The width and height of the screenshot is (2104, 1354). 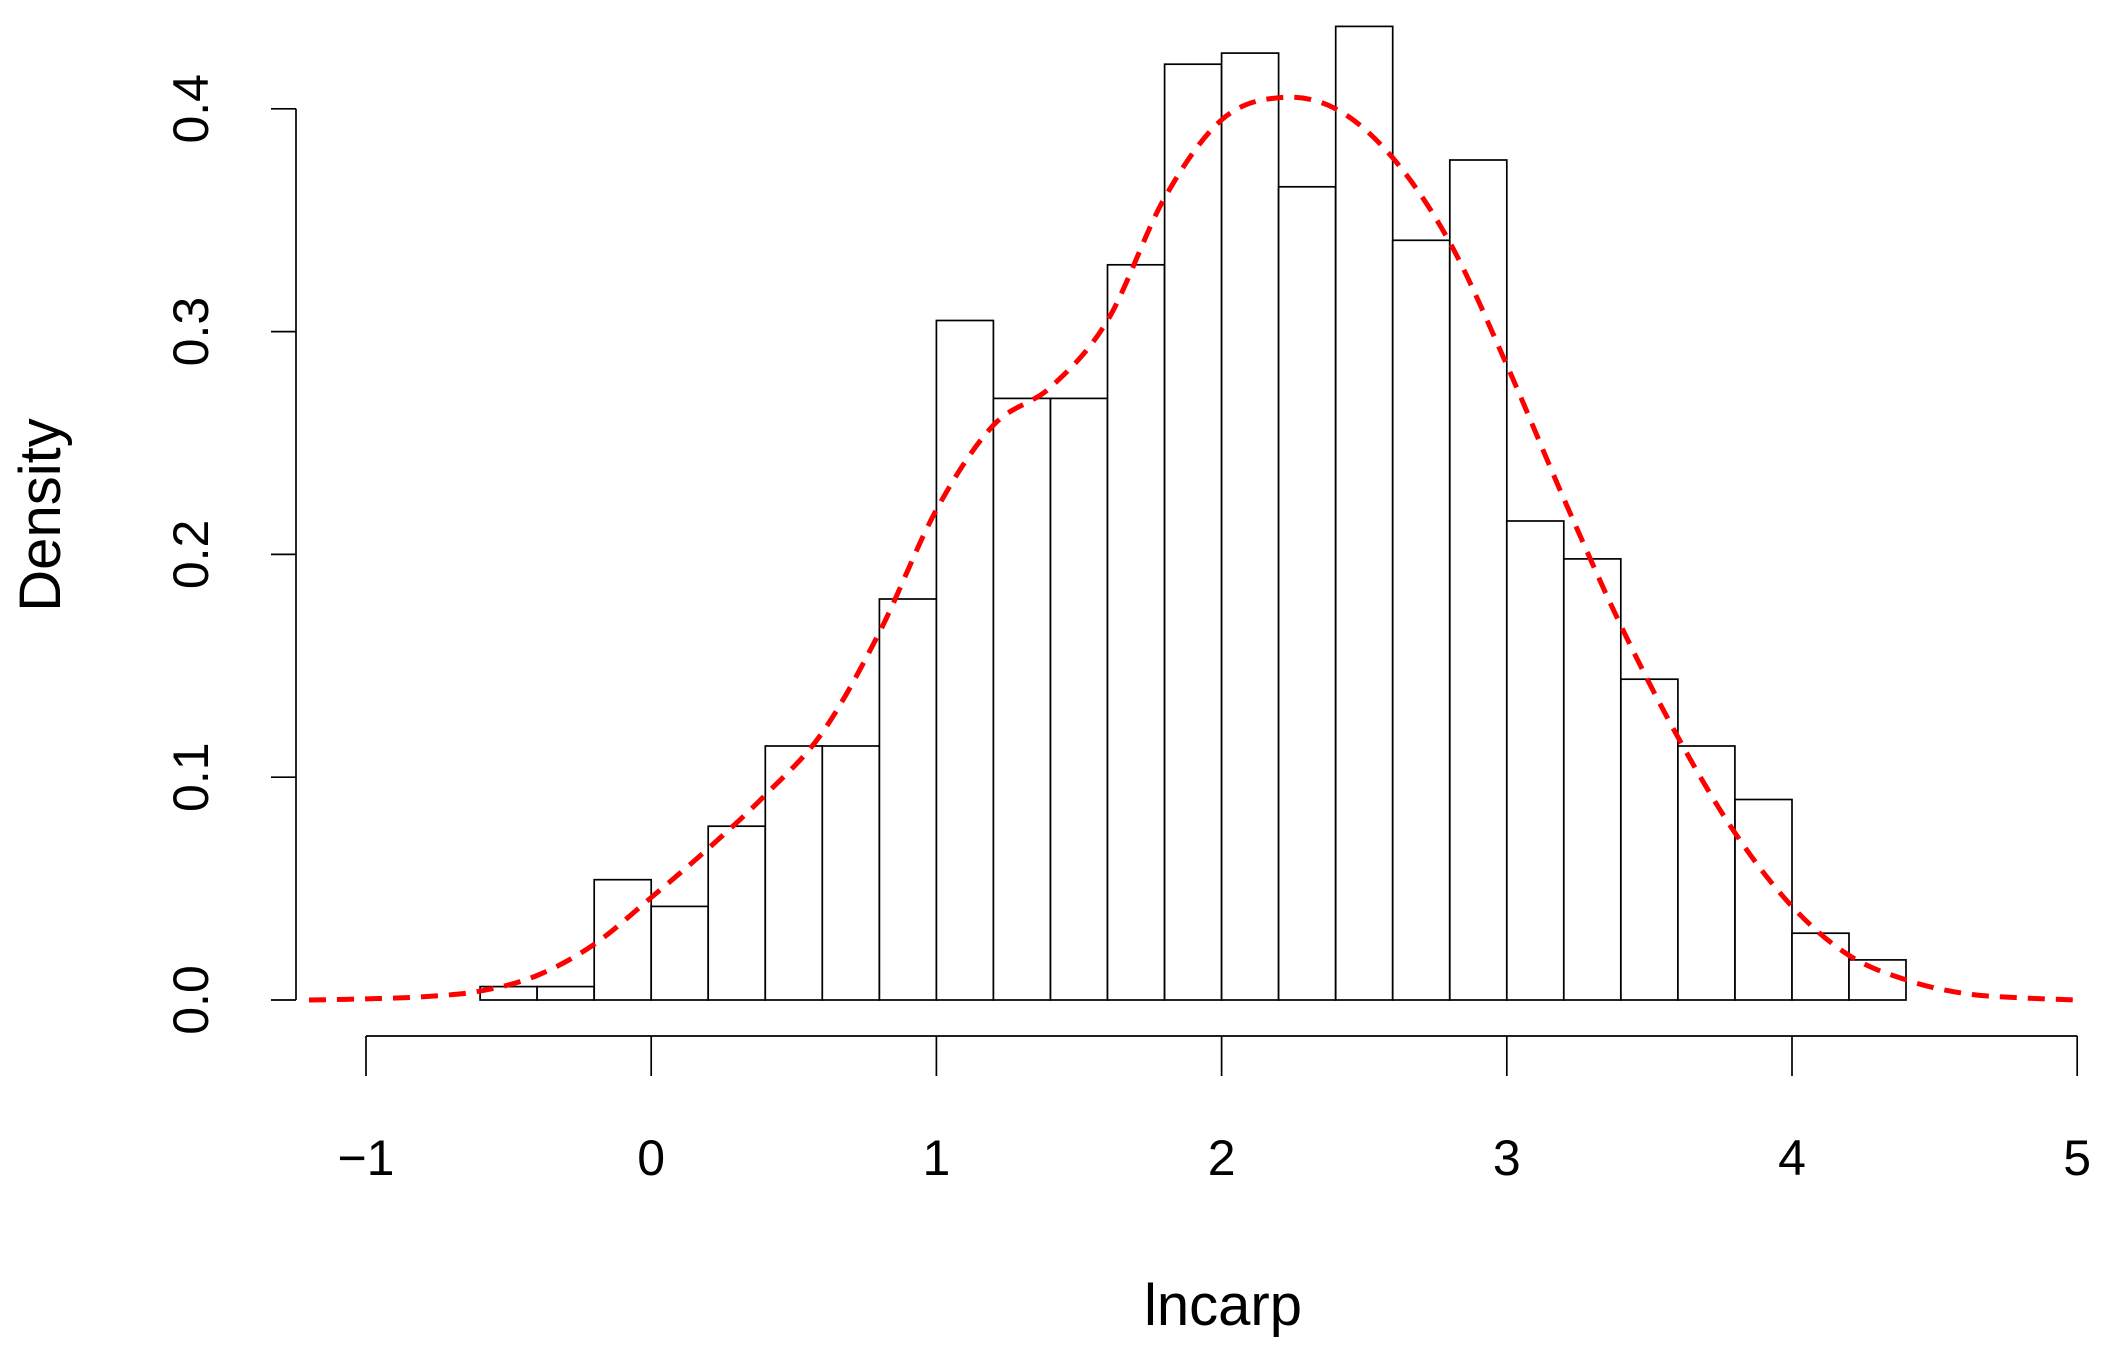 What do you see at coordinates (191, 555) in the screenshot?
I see `y-tick-label: 0.2` at bounding box center [191, 555].